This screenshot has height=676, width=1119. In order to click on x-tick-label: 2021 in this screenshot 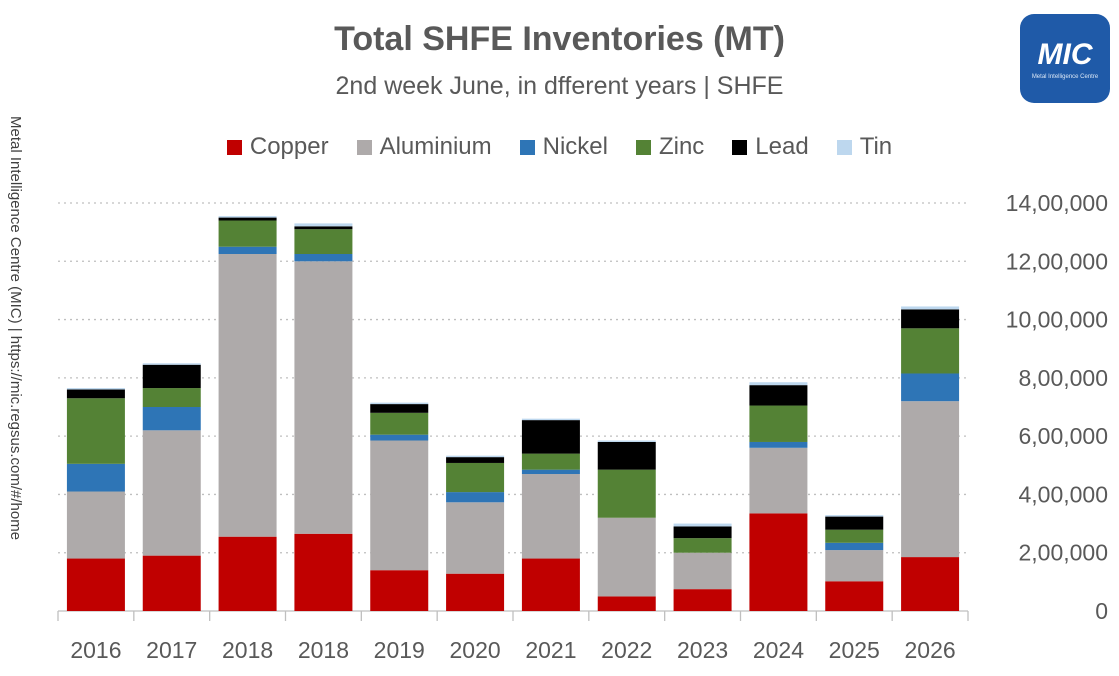, I will do `click(550, 650)`.